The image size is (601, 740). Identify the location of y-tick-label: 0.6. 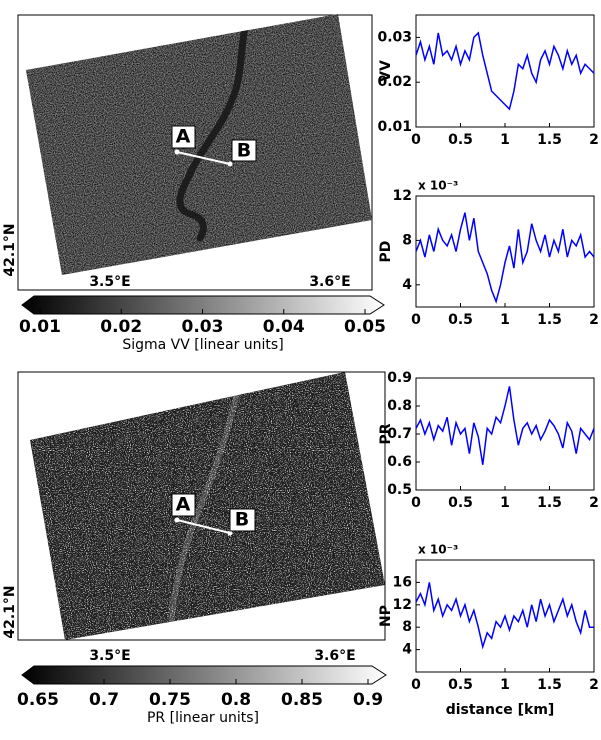
(399, 462).